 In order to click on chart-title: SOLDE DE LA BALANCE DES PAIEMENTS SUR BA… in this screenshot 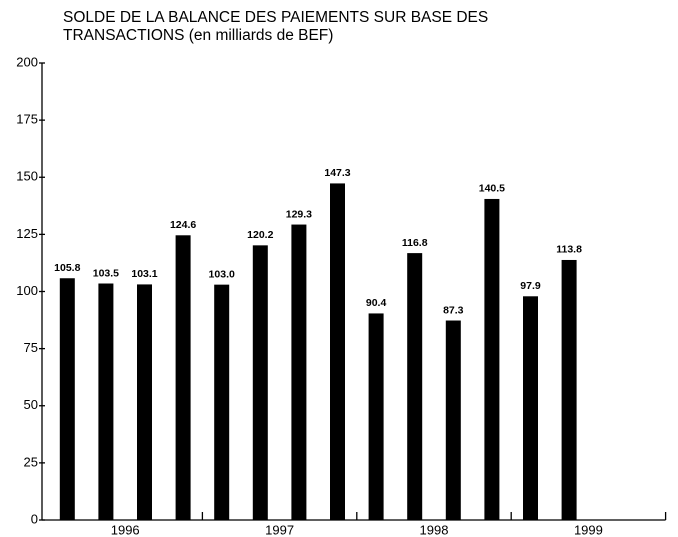, I will do `click(276, 26)`.